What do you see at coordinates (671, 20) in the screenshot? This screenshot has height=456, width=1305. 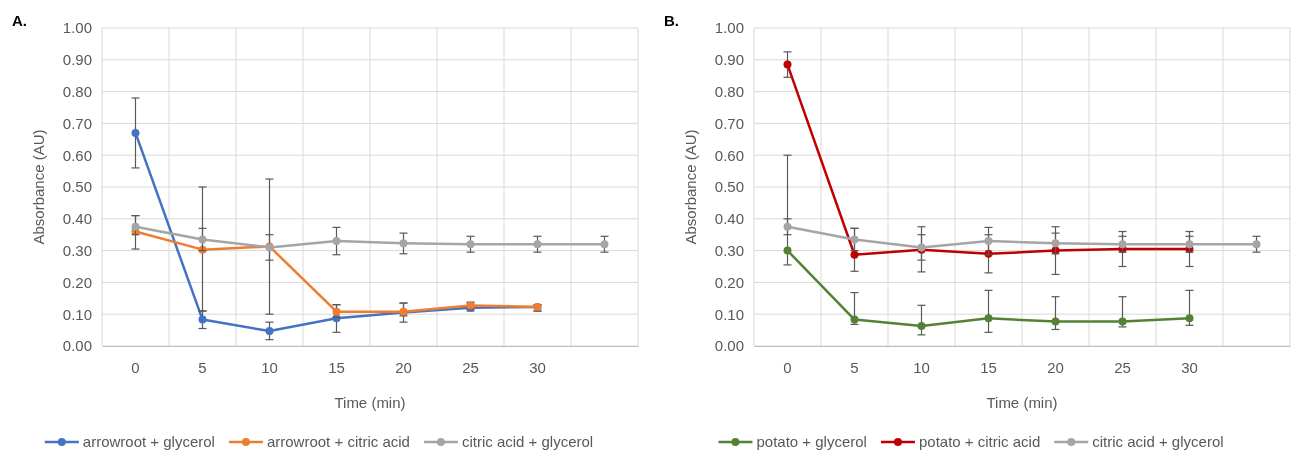 I see `chart-title: B.` at bounding box center [671, 20].